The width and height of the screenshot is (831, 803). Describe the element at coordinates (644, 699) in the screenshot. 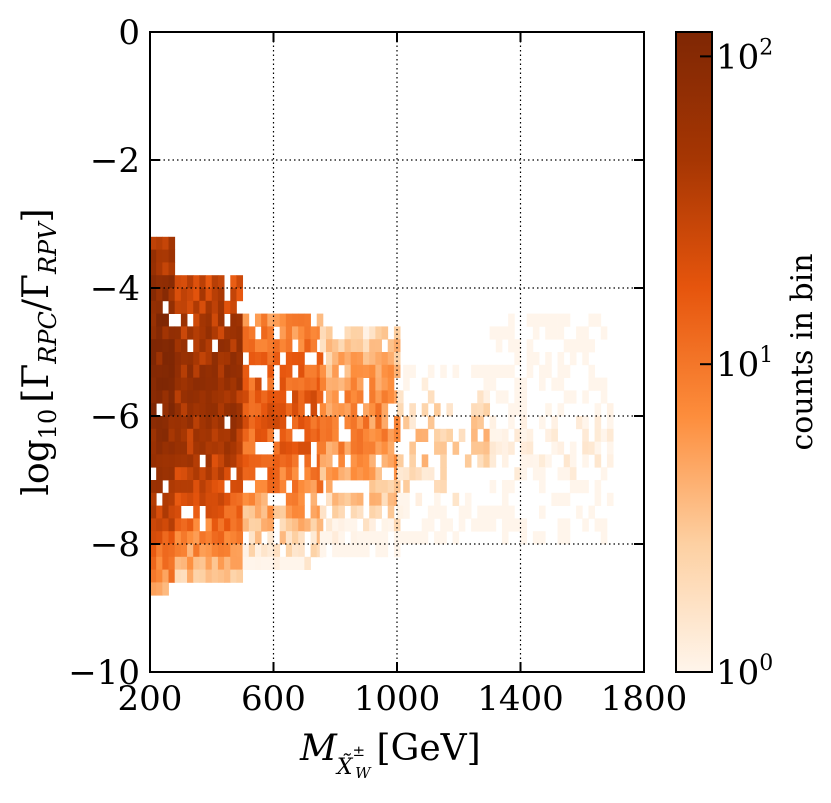

I see `x-tick-label: 1800` at that location.